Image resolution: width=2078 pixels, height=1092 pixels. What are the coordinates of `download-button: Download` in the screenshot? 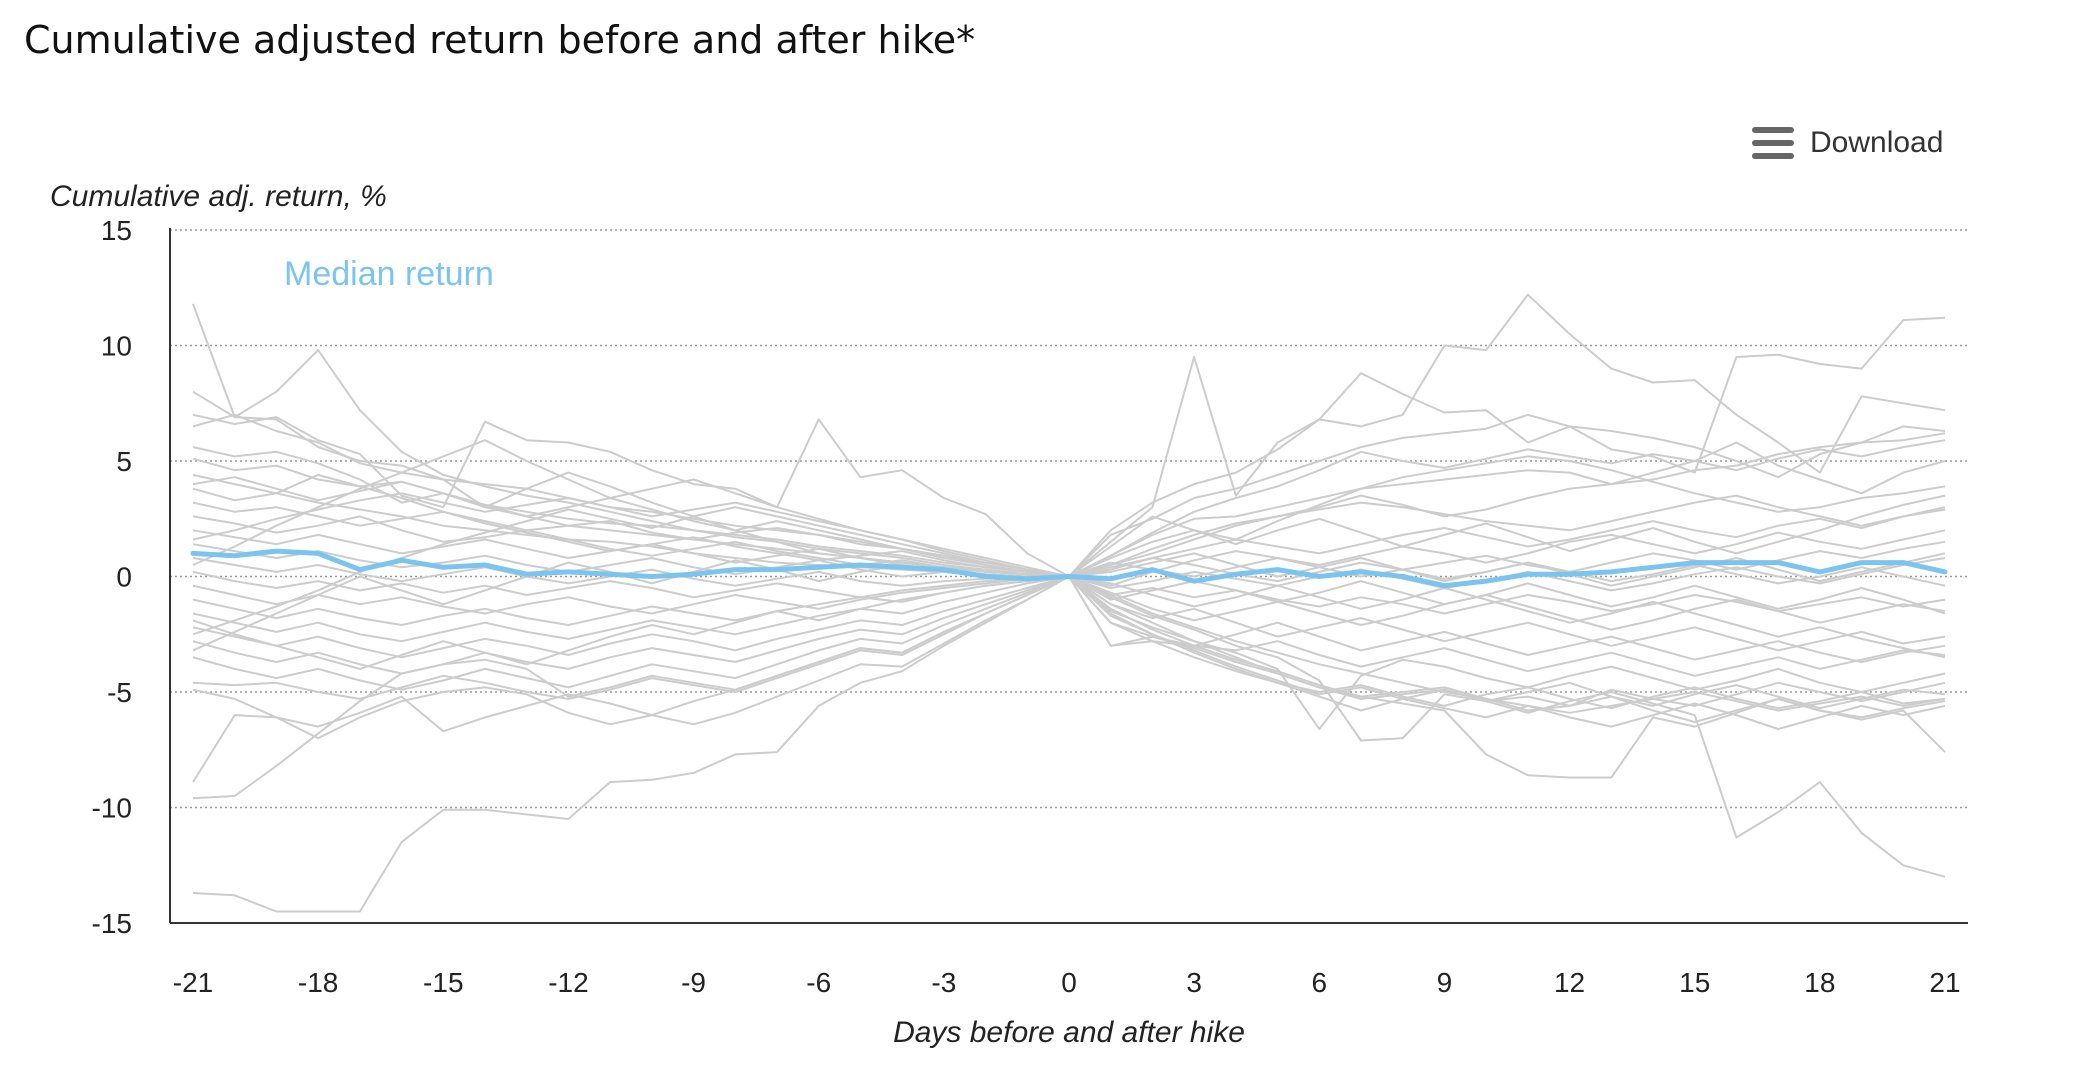 It's located at (1847, 143).